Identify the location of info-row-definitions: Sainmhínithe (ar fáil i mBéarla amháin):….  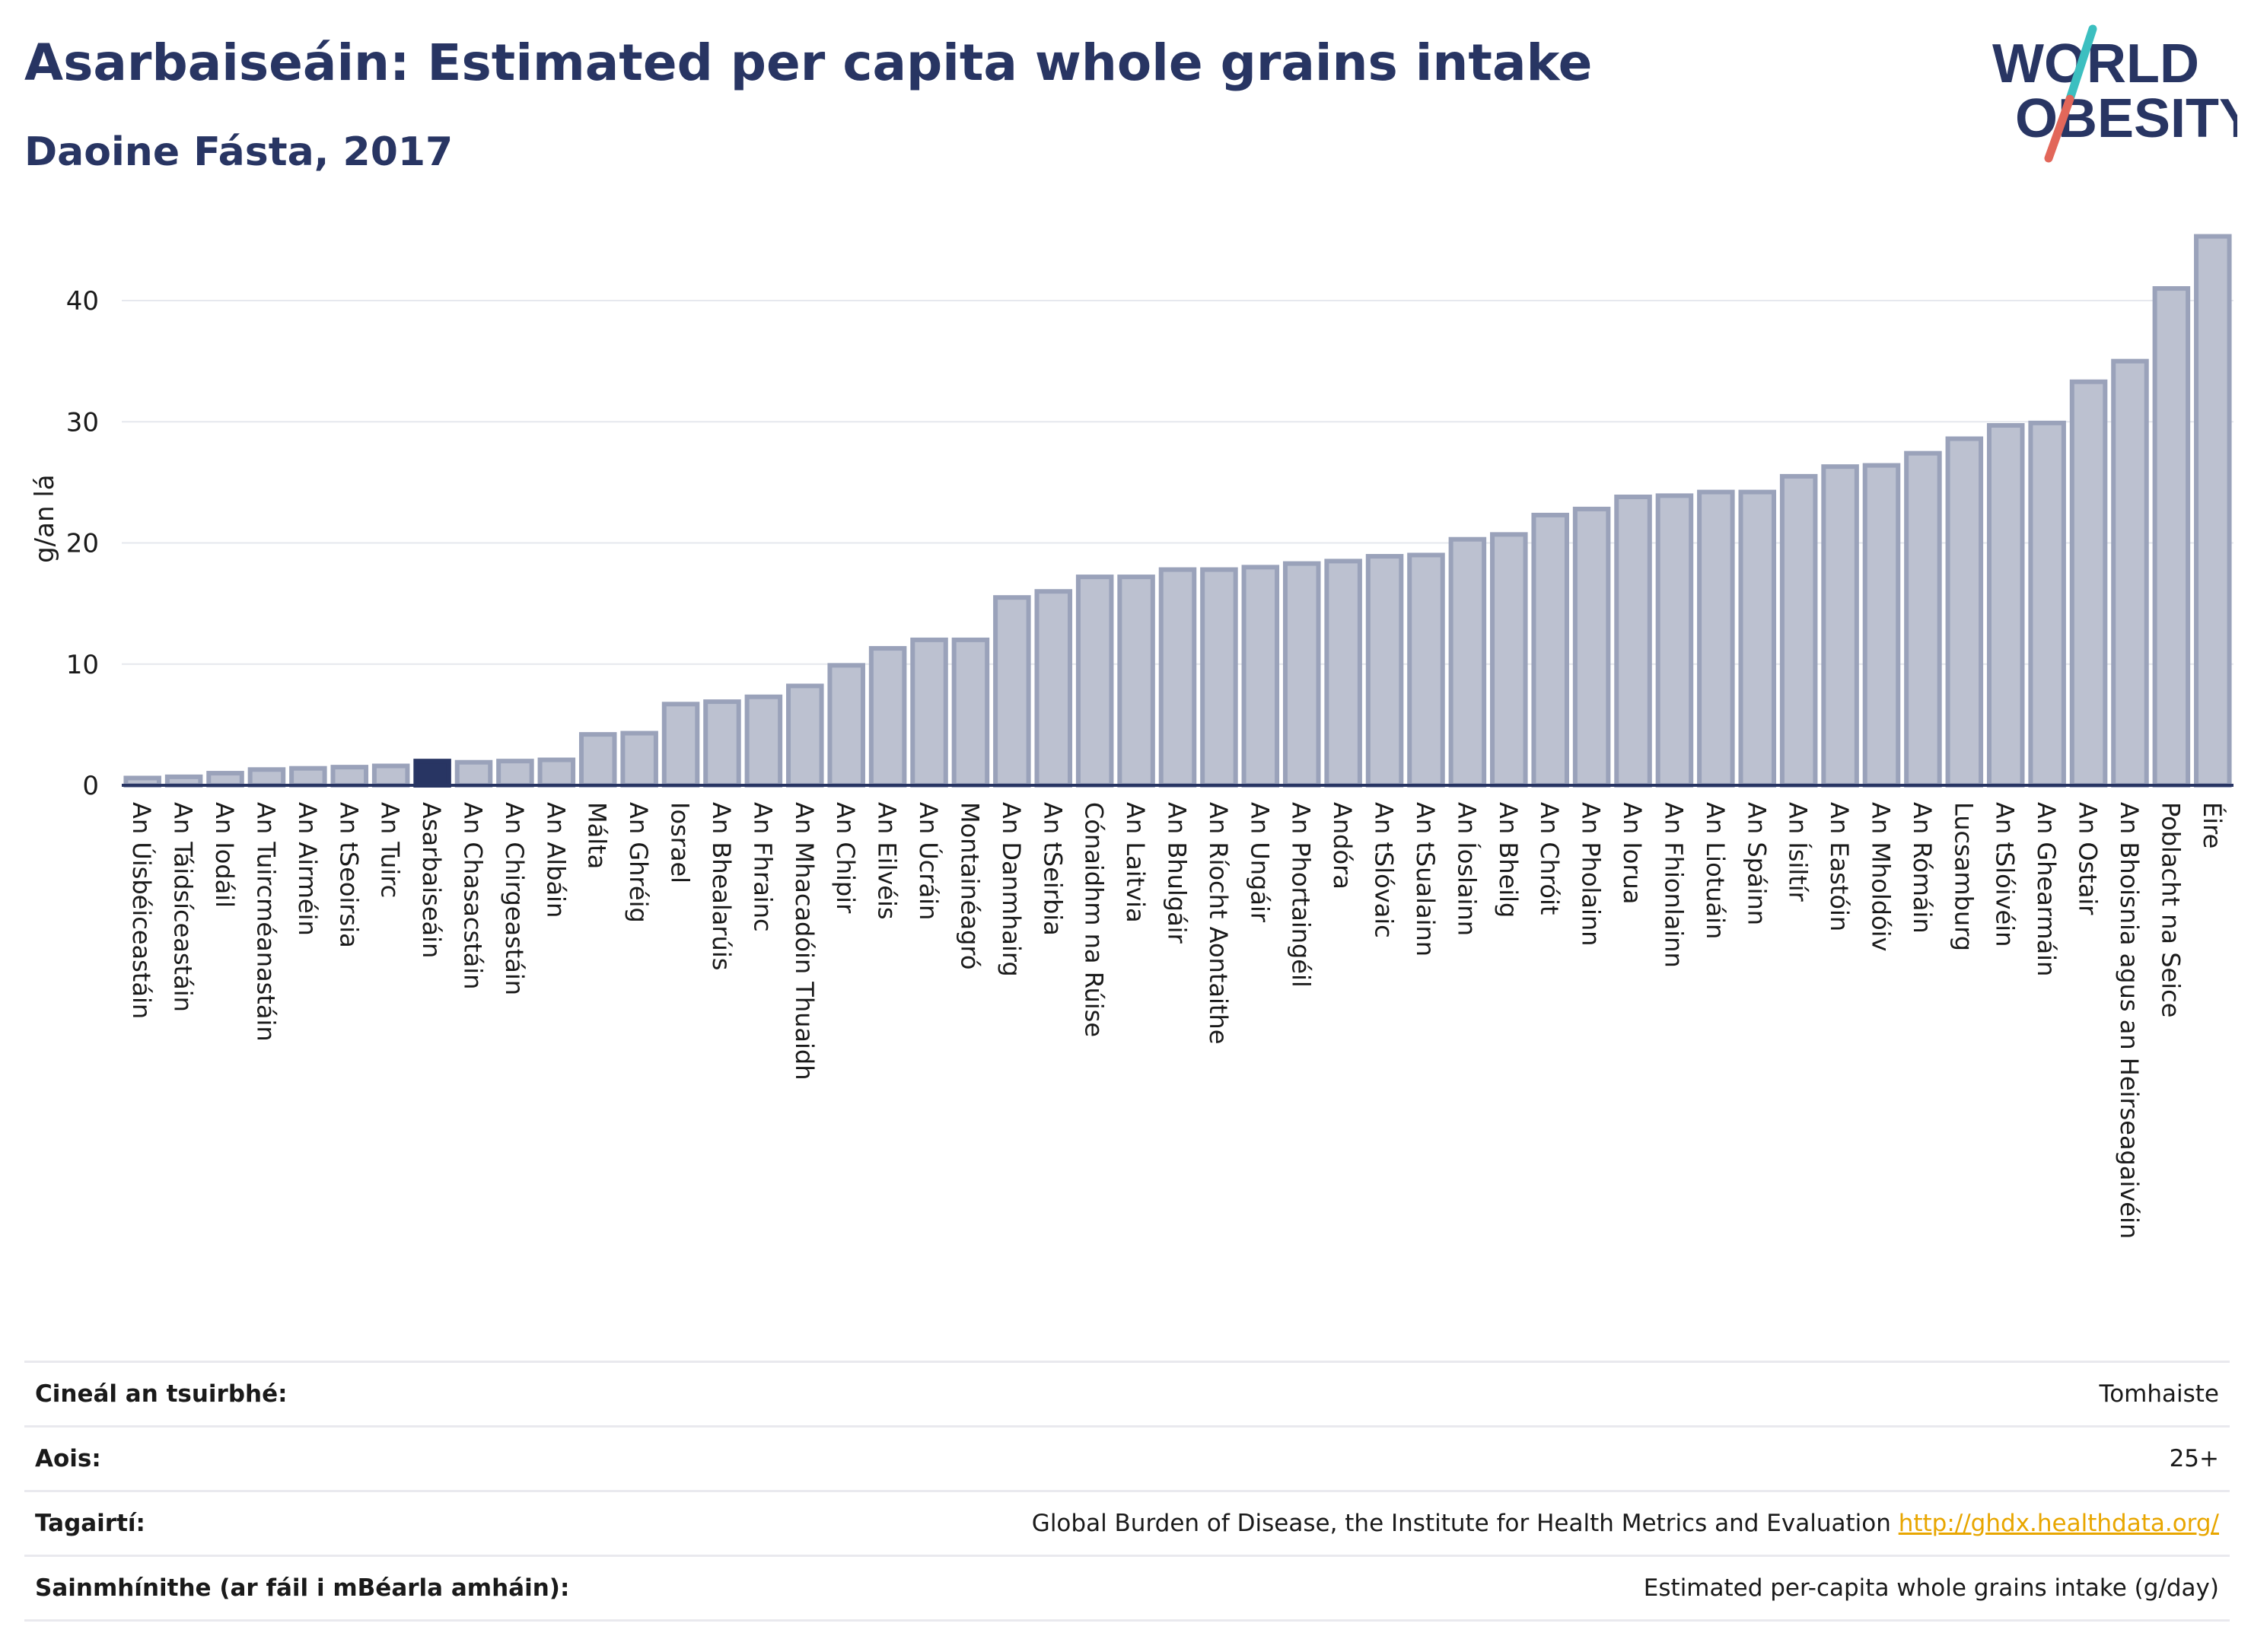
(1127, 1588).